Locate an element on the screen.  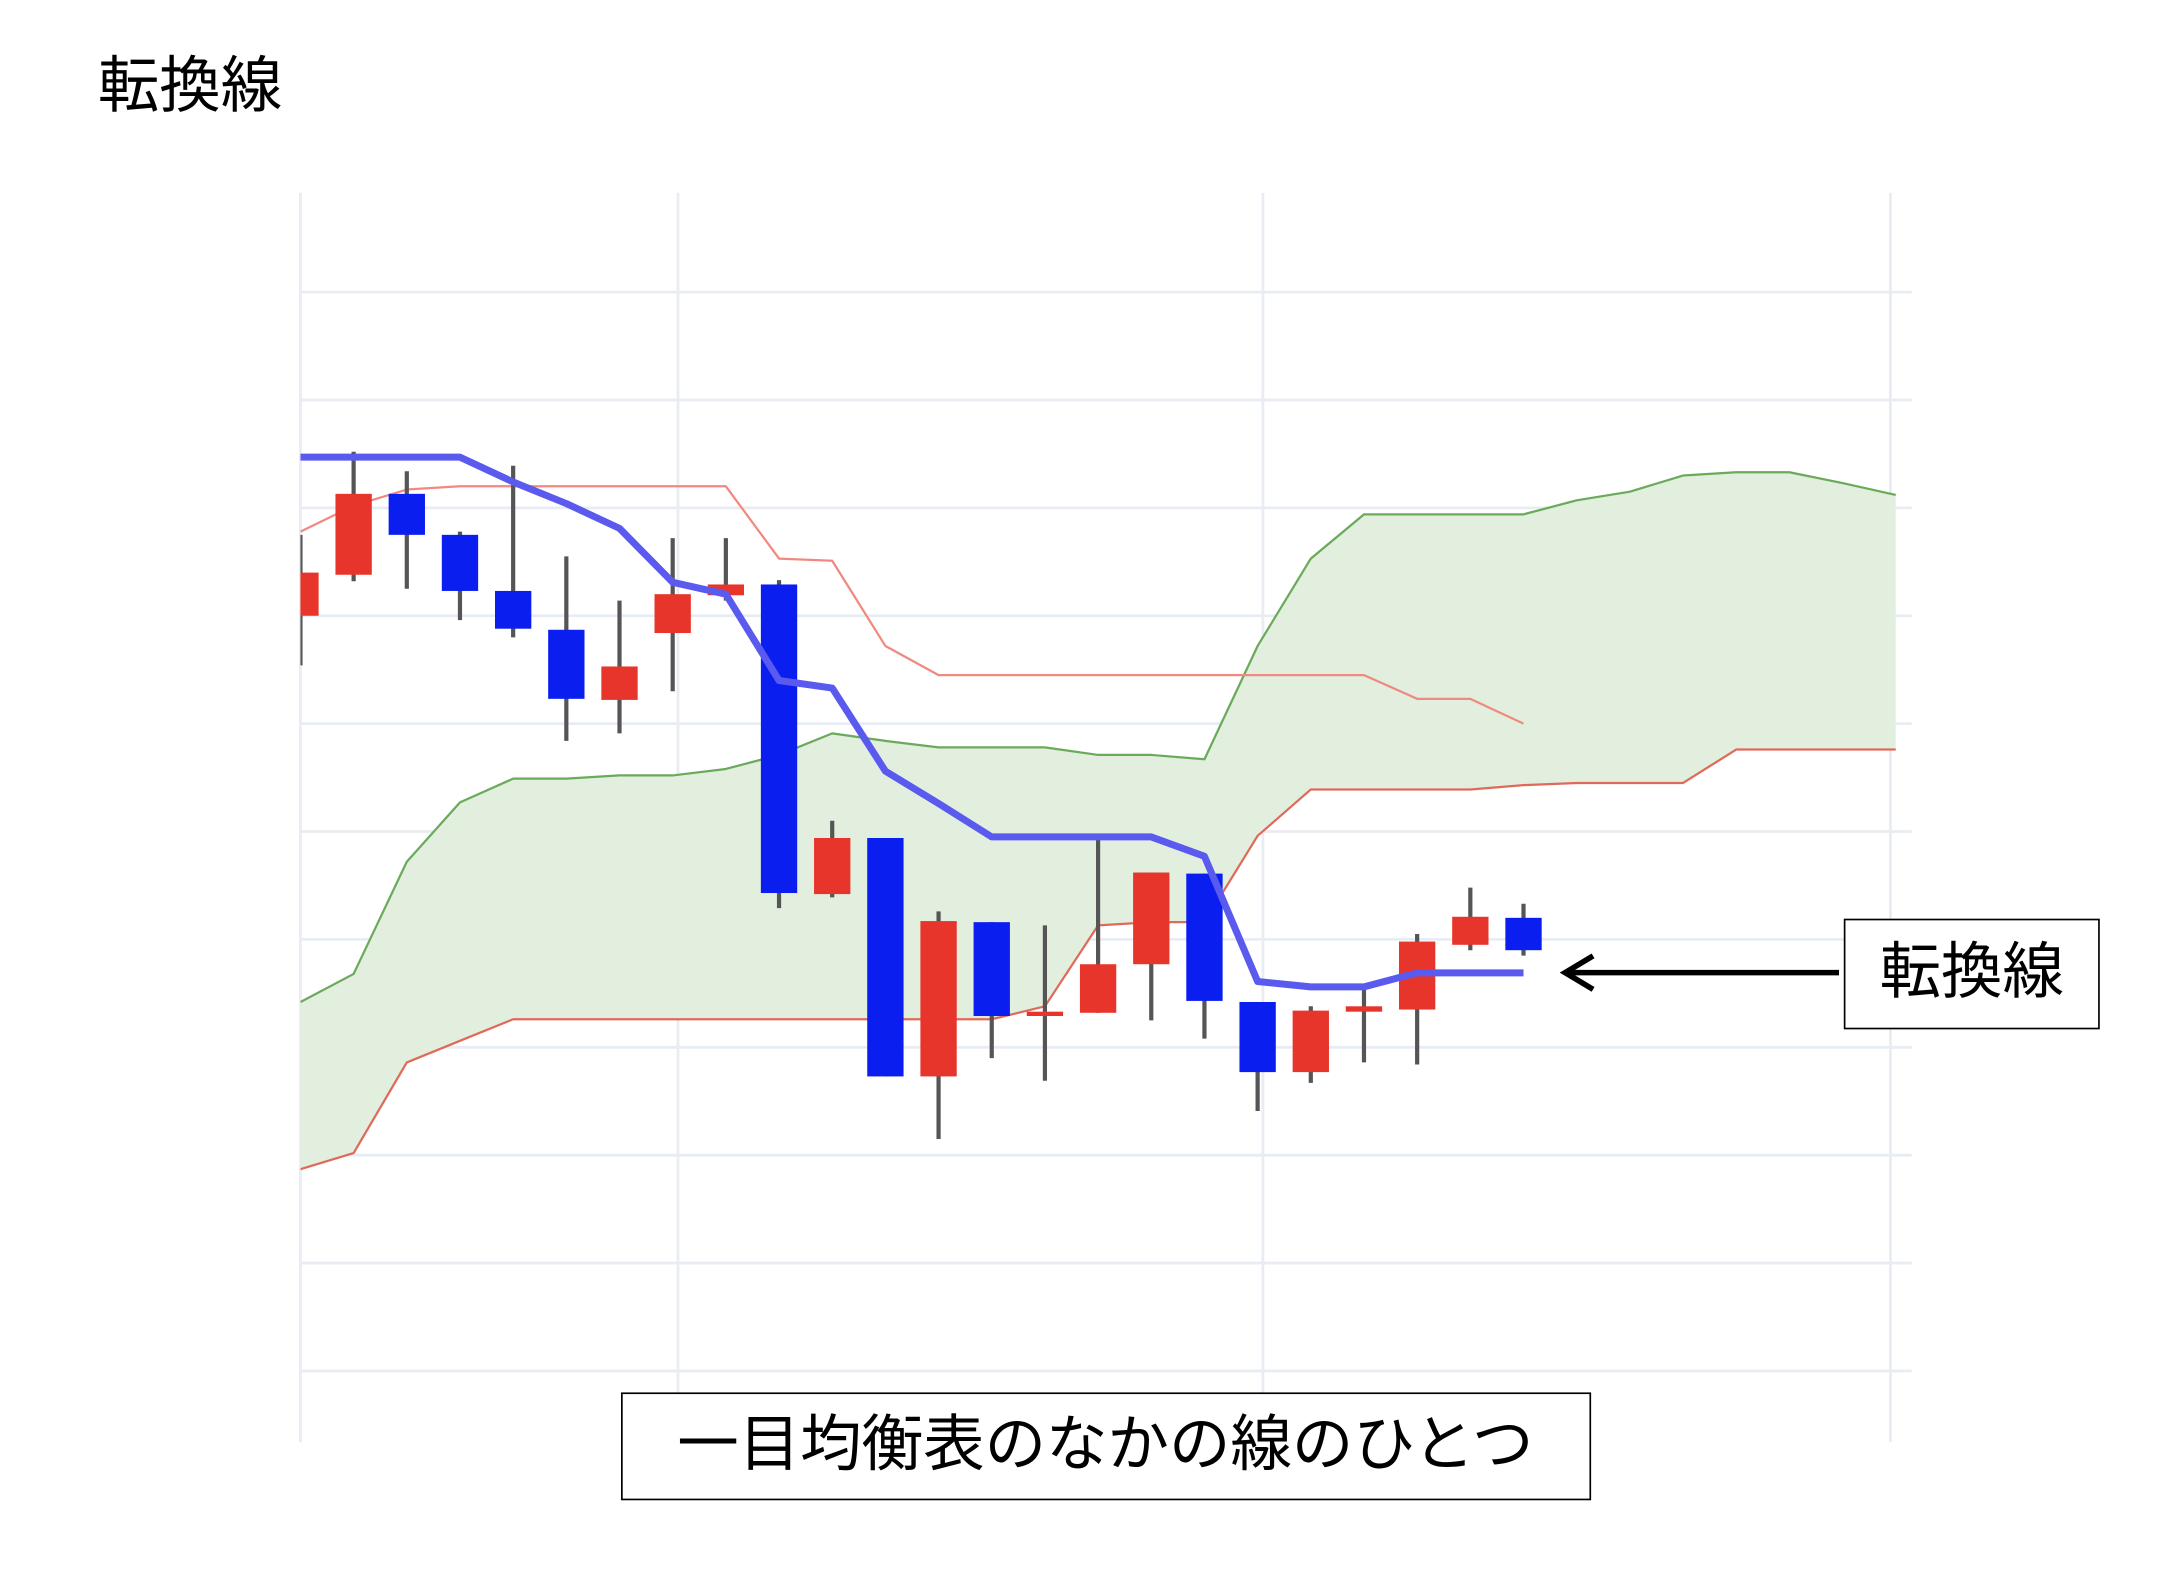
chart-title: 転換線 is located at coordinates (190, 86).